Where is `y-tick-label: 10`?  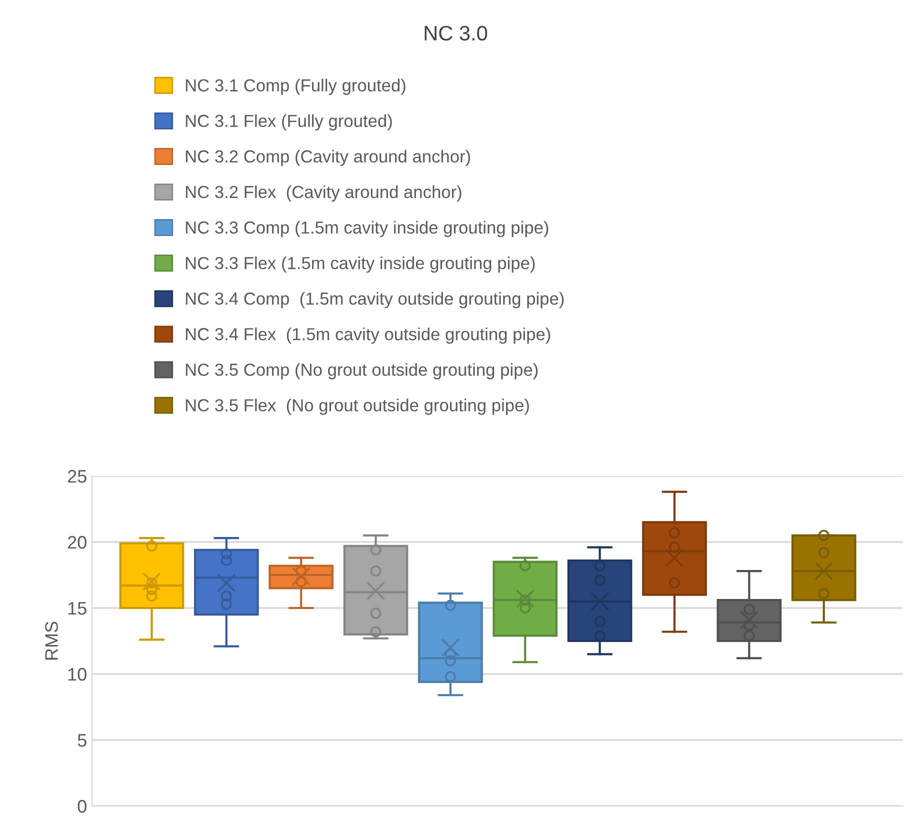
y-tick-label: 10 is located at coordinates (77, 674).